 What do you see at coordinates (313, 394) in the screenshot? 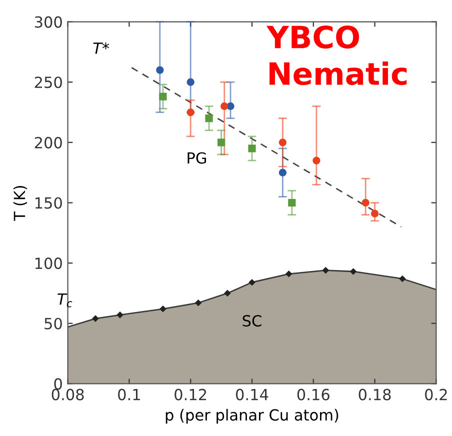
I see `x-tick-label: 0.16` at bounding box center [313, 394].